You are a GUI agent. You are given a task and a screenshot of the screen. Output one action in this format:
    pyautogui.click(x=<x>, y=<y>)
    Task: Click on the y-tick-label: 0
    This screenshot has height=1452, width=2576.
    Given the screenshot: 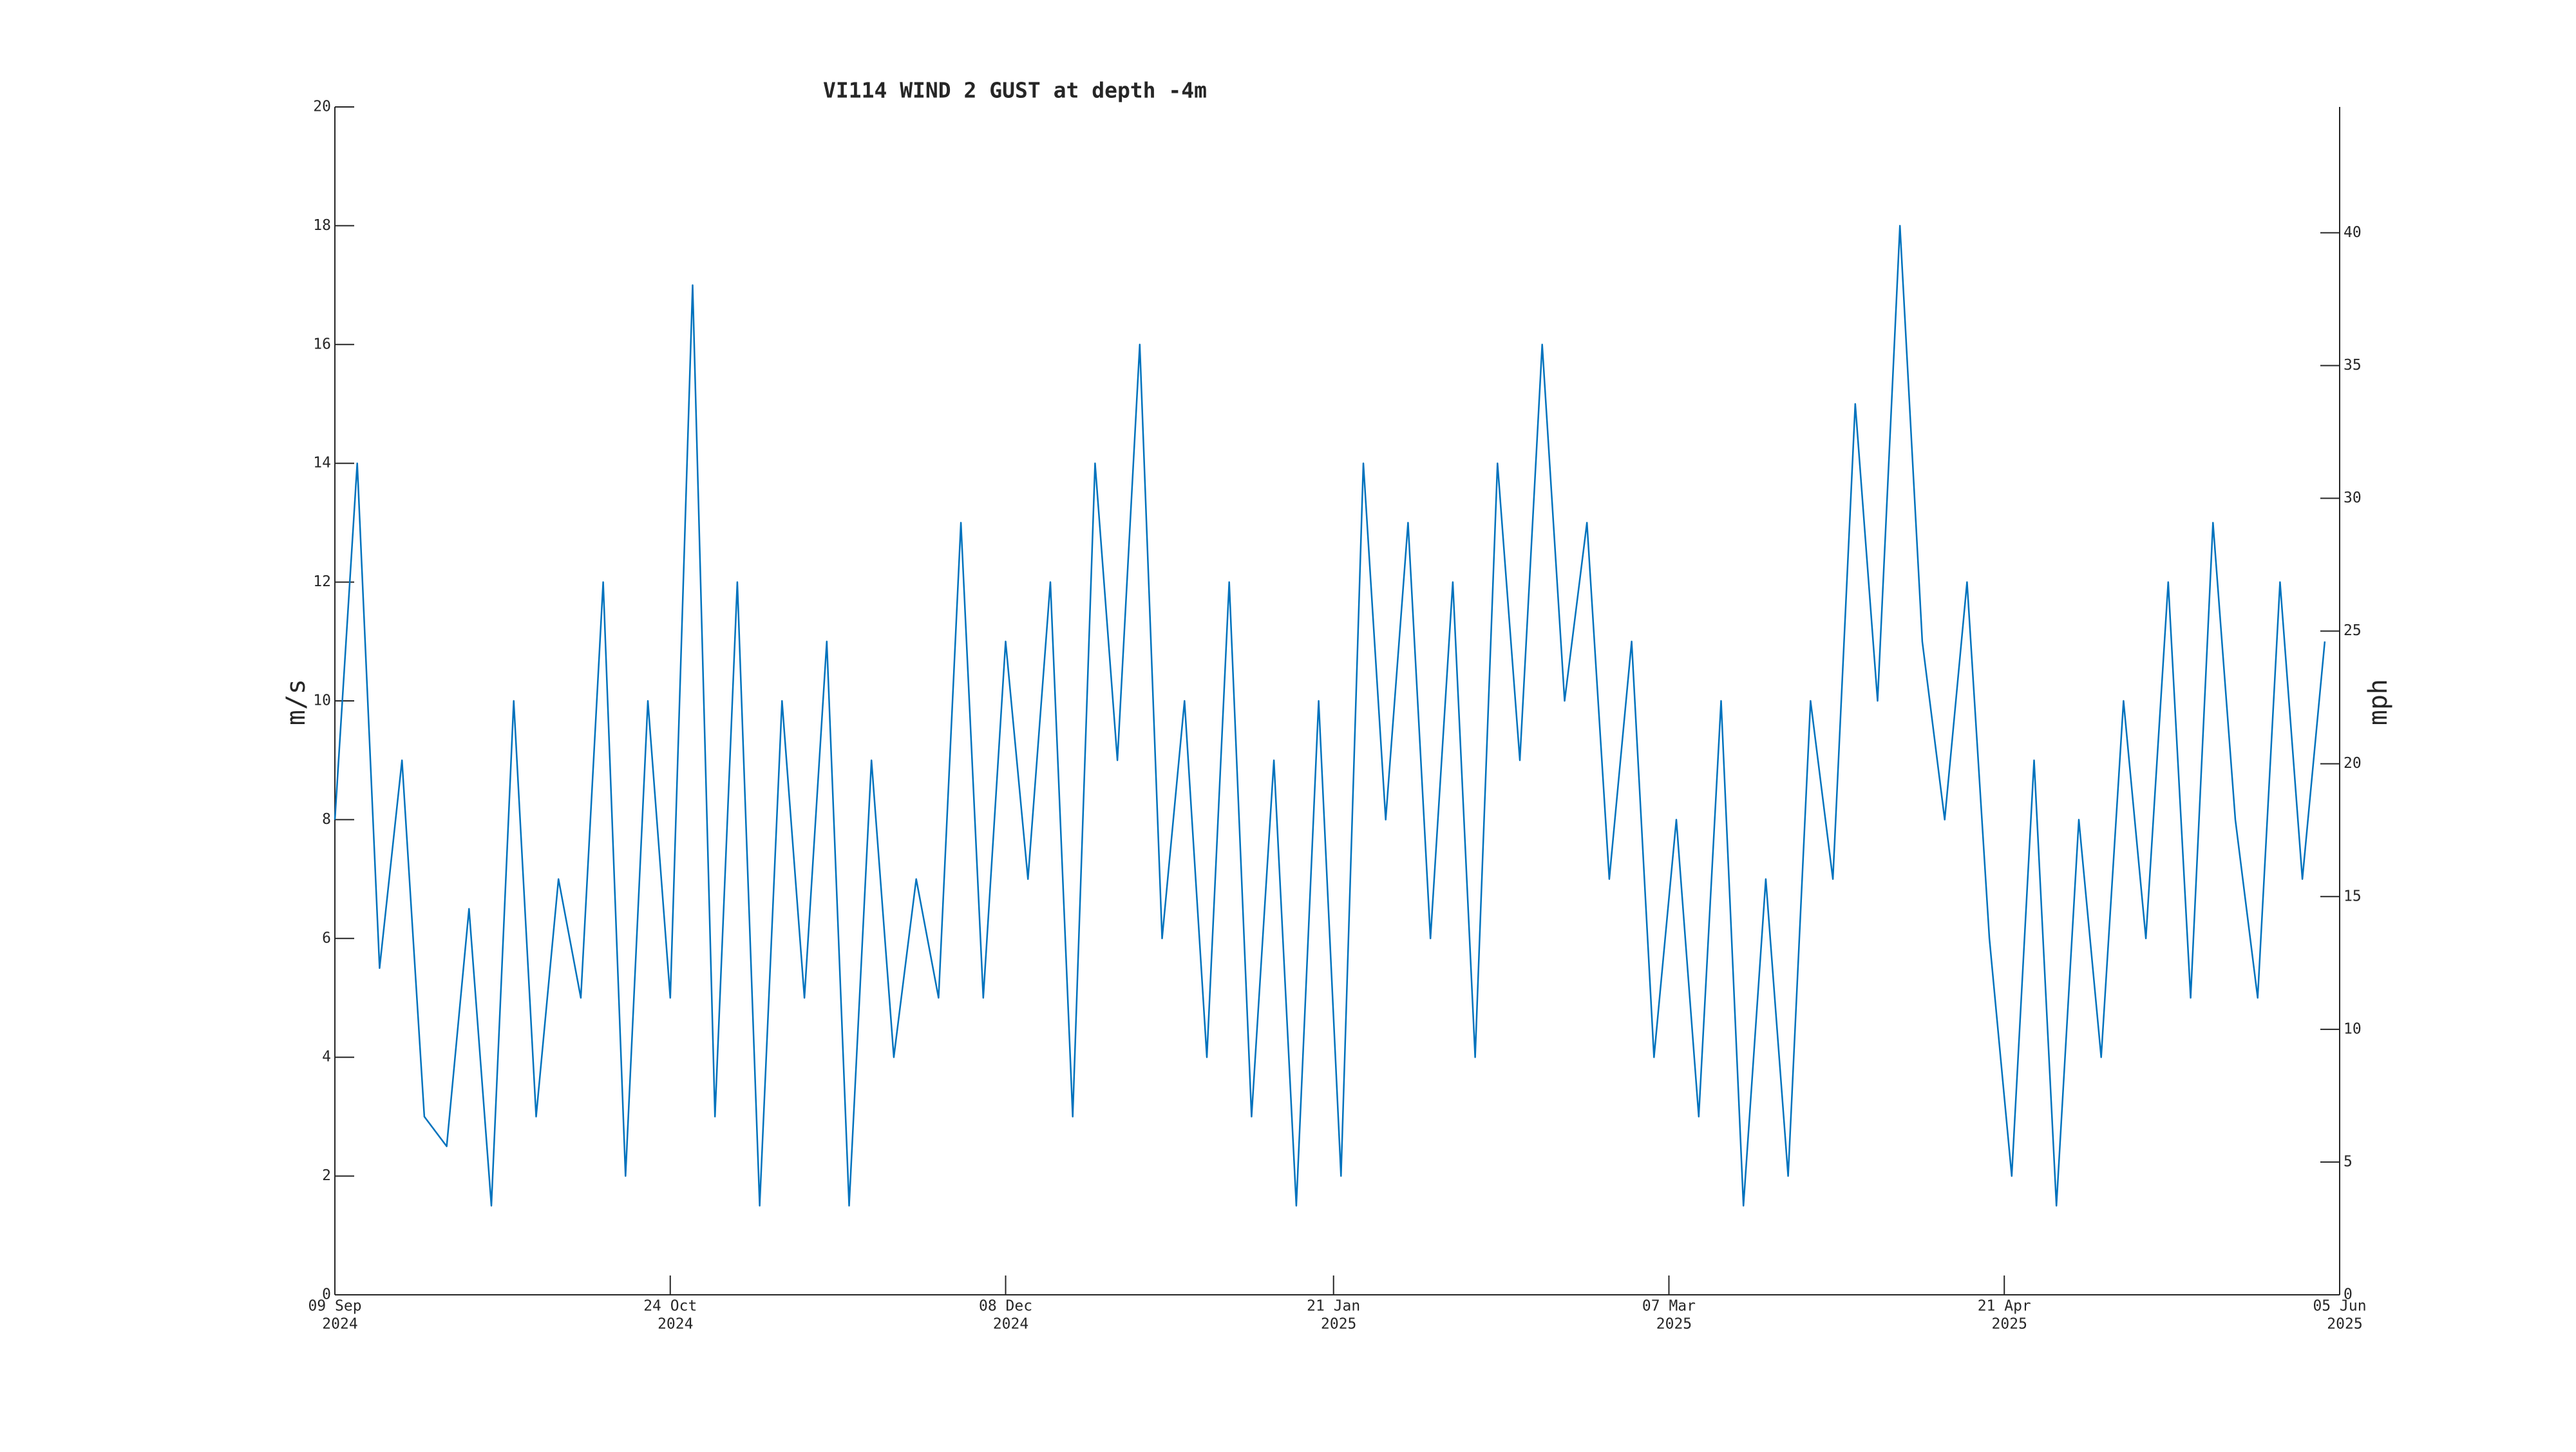 What is the action you would take?
    pyautogui.click(x=326, y=1294)
    